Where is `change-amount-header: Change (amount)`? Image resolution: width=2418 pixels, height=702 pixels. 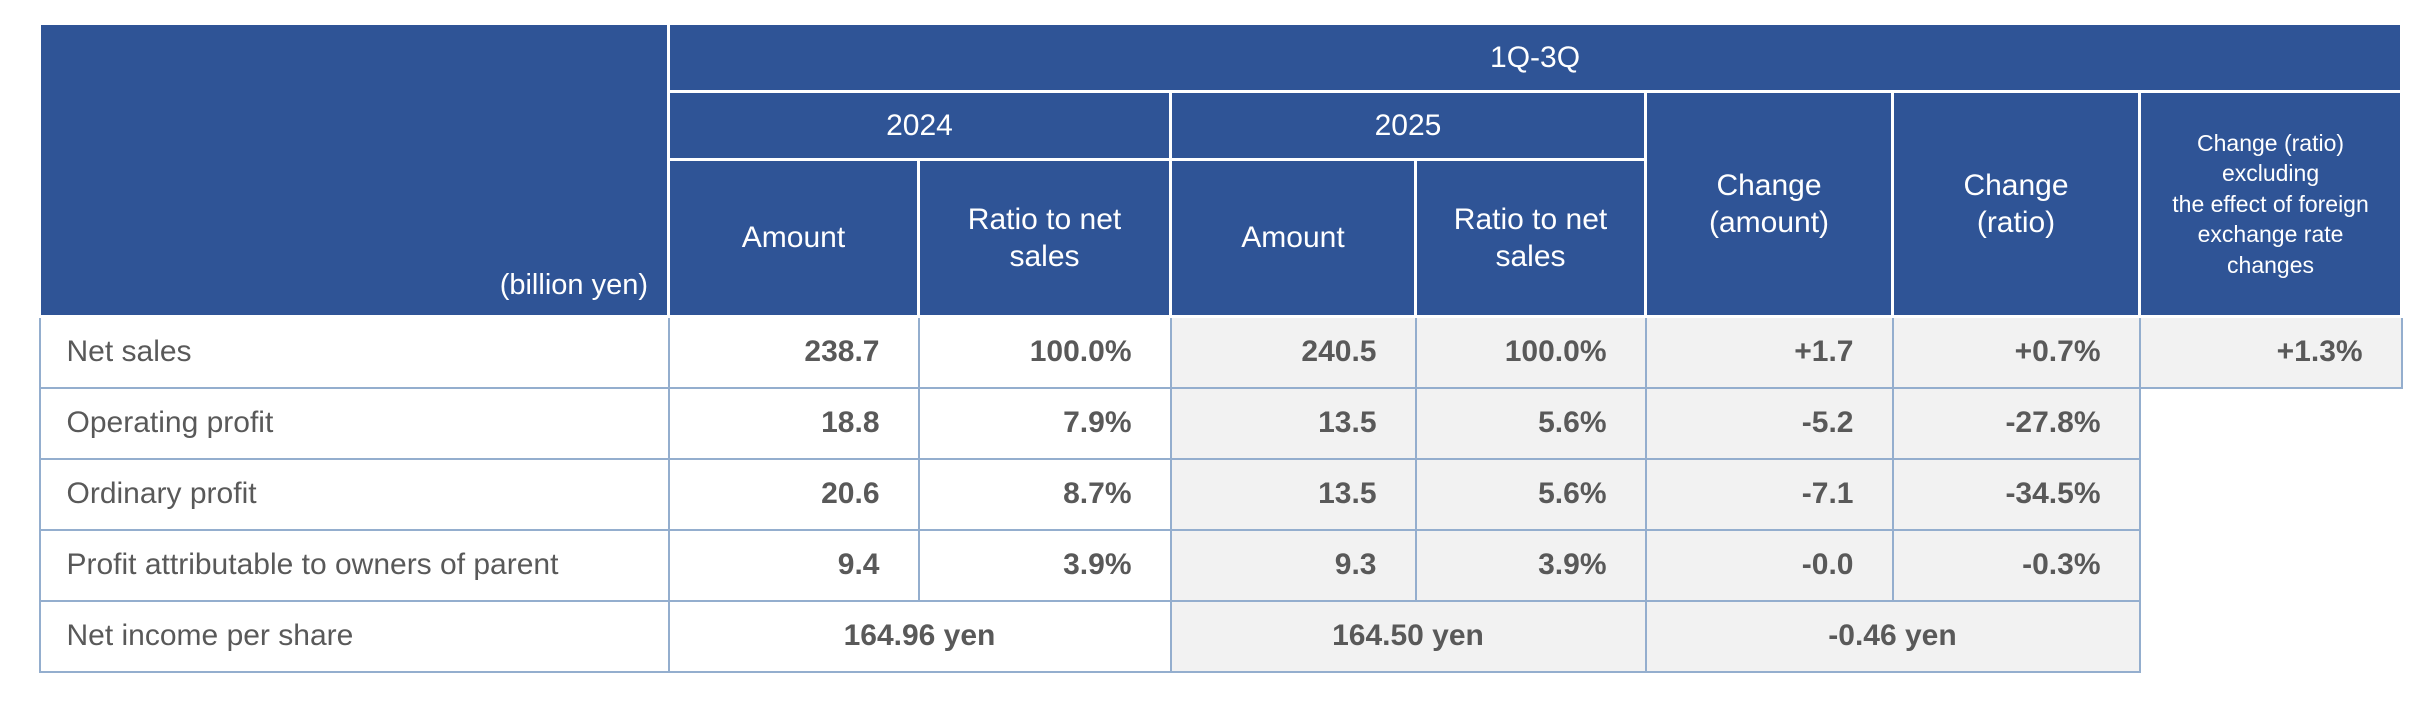
change-amount-header: Change (amount) is located at coordinates (1769, 204).